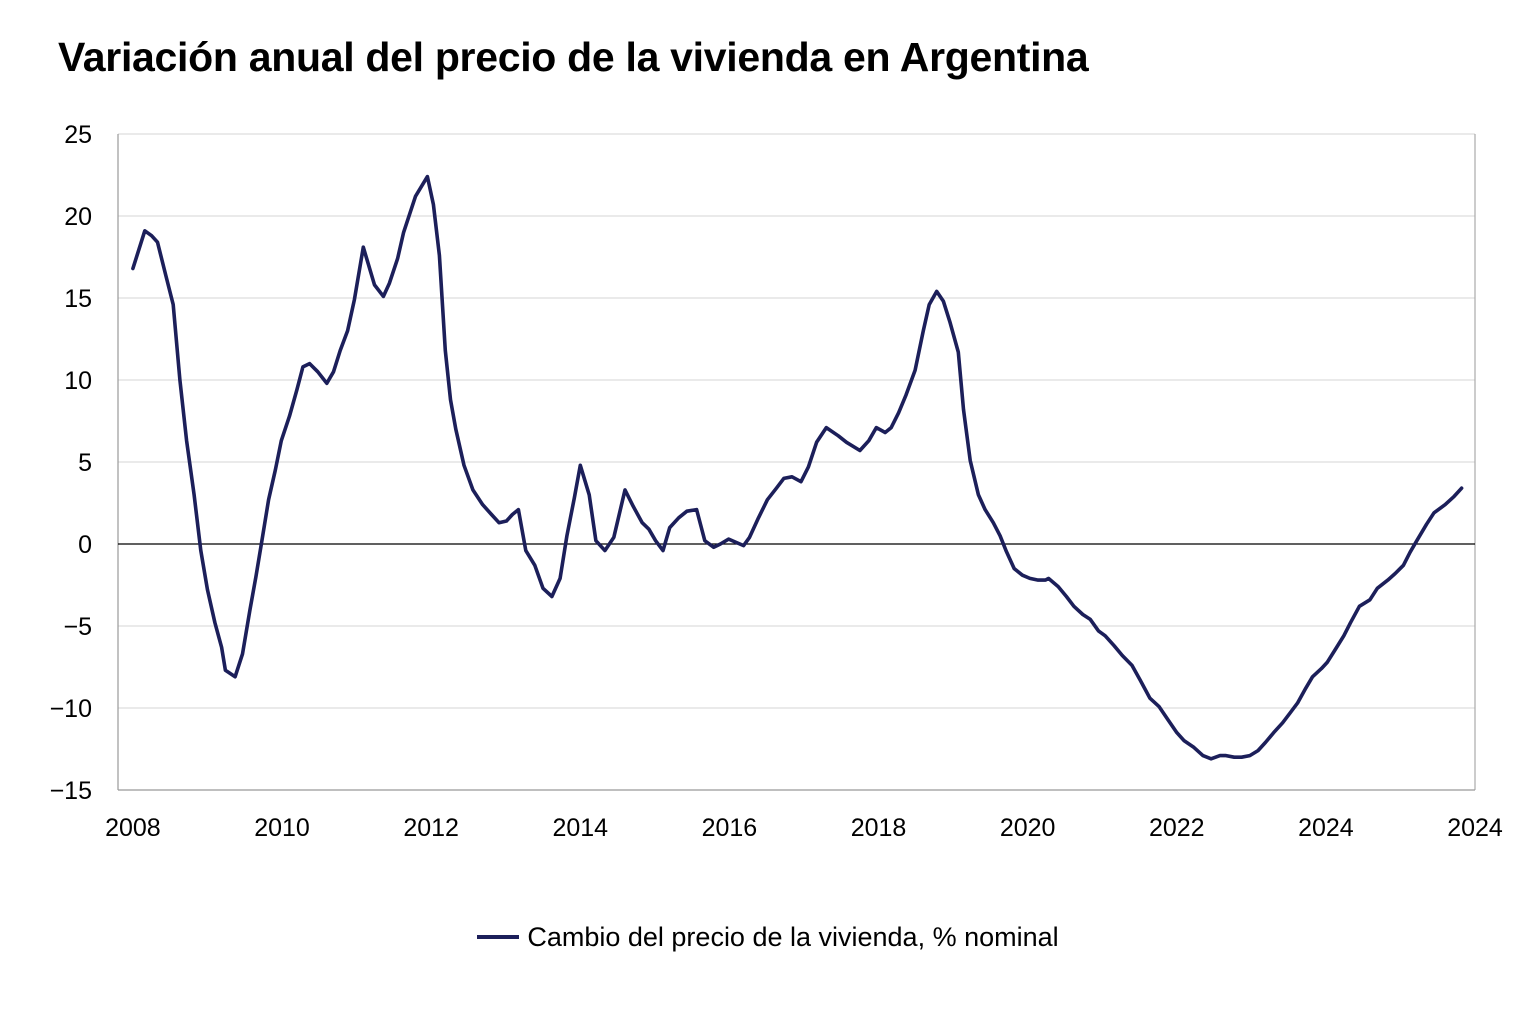 The image size is (1536, 1024). Describe the element at coordinates (498, 936) in the screenshot. I see `legend-swatch` at that location.